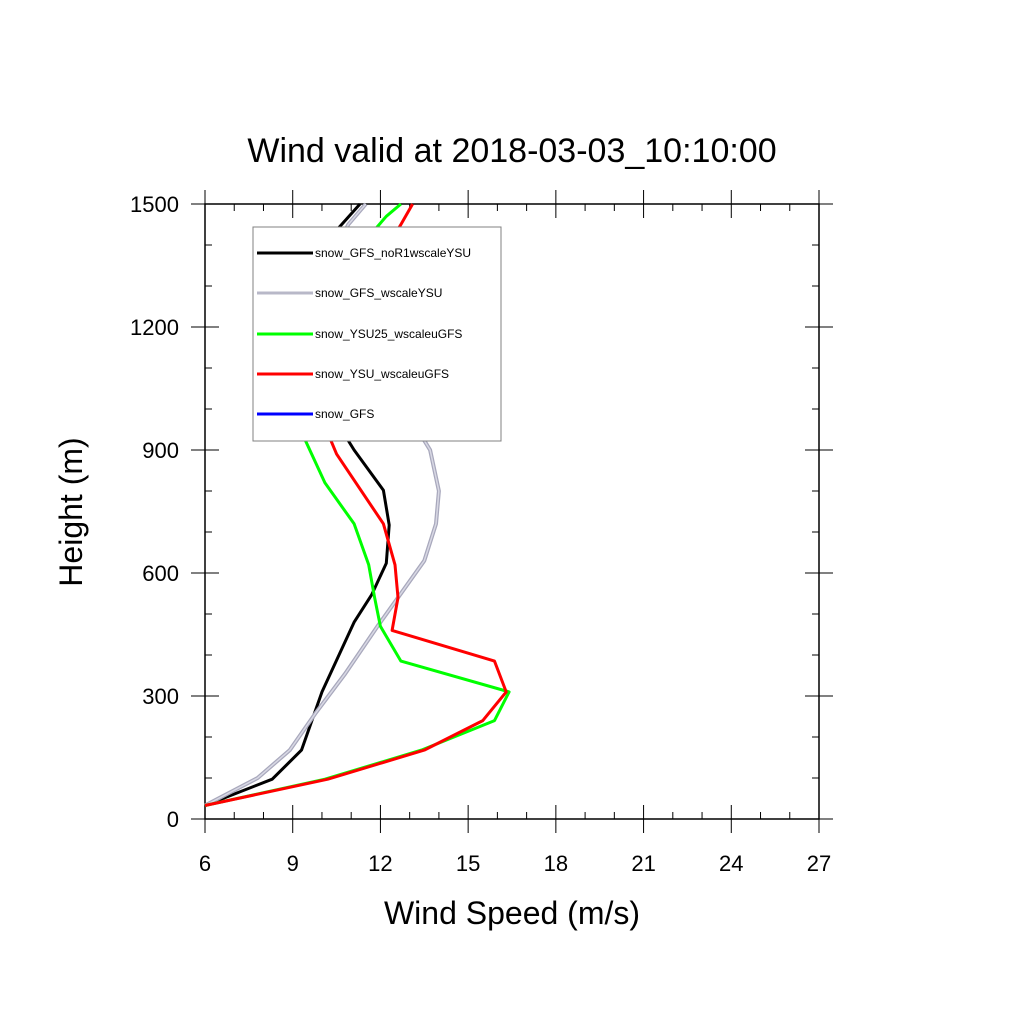 Image resolution: width=1024 pixels, height=1024 pixels. What do you see at coordinates (160, 573) in the screenshot?
I see `y-tick-label: 600` at bounding box center [160, 573].